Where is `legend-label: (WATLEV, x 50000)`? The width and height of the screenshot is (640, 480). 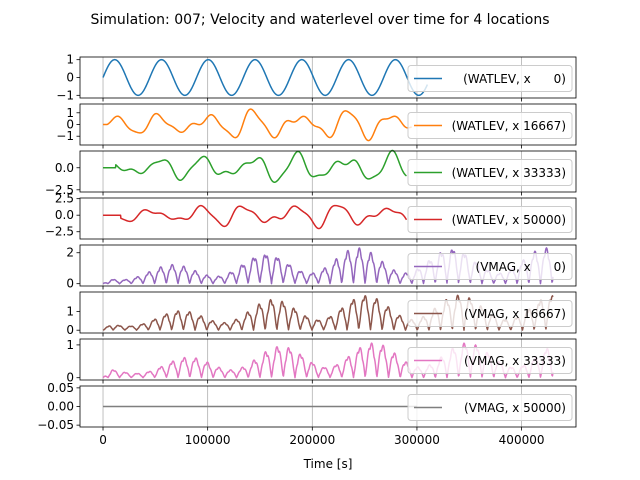 legend-label: (WATLEV, x 50000) is located at coordinates (509, 220).